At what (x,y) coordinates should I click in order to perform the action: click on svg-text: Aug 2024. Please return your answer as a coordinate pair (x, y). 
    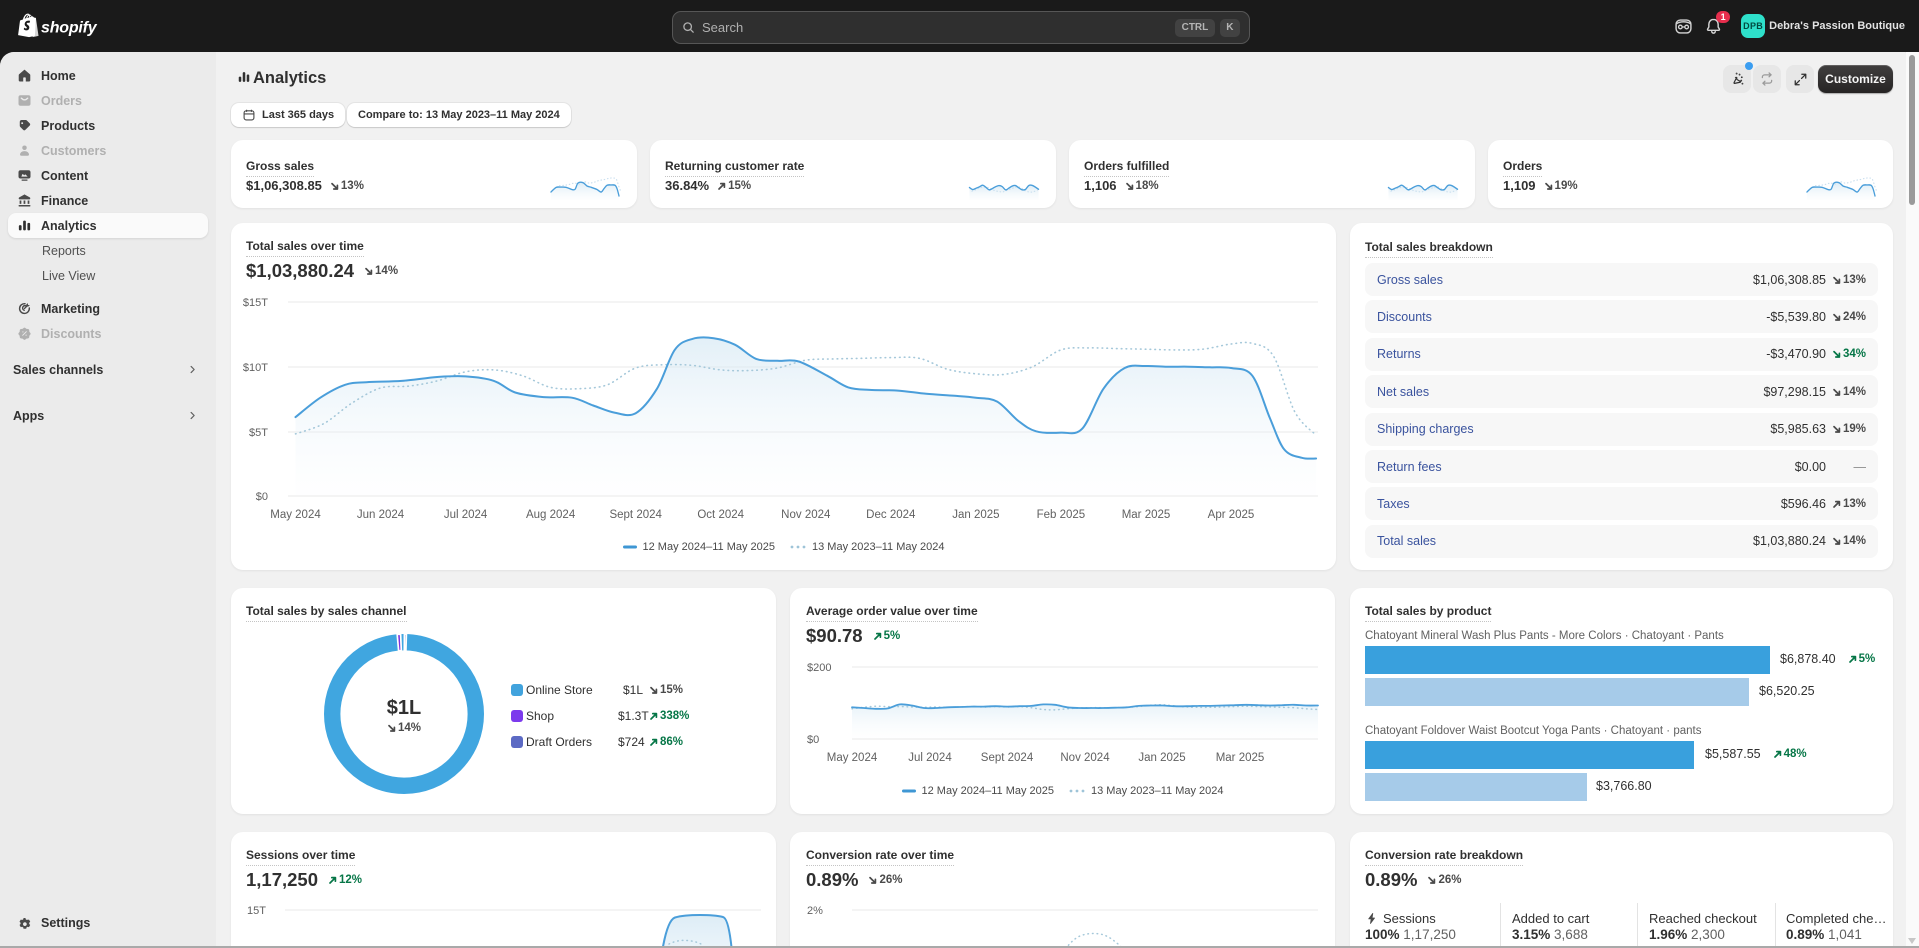
    Looking at the image, I should click on (551, 515).